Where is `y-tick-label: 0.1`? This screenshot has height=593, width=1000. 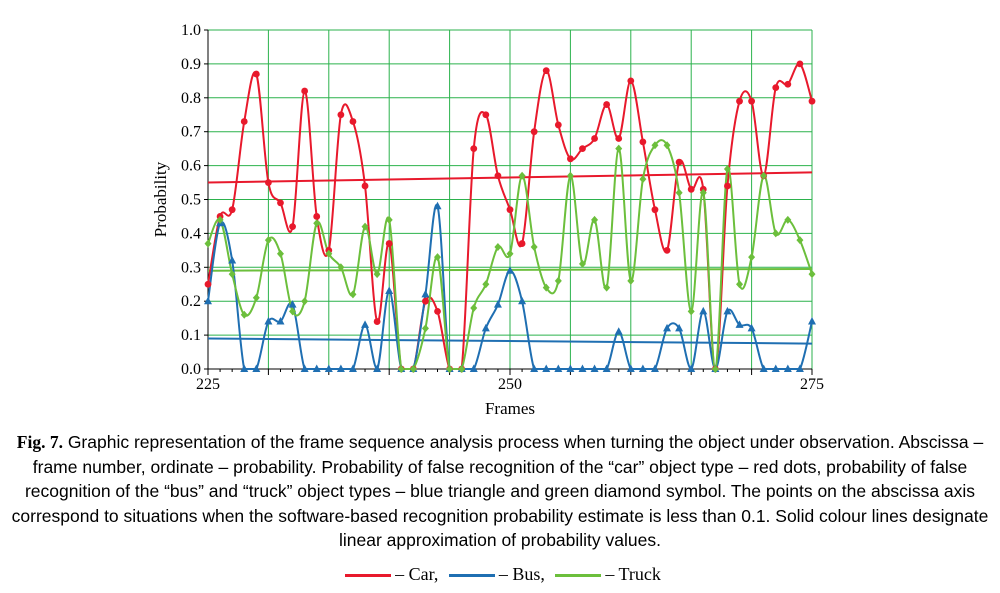 y-tick-label: 0.1 is located at coordinates (191, 335).